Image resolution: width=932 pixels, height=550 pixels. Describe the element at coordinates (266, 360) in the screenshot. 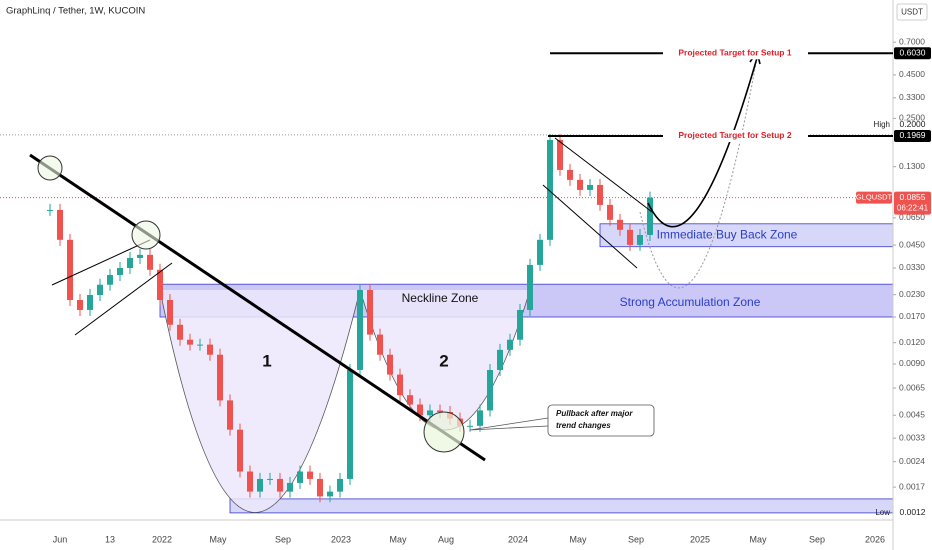

I see `cup-label: 1` at that location.